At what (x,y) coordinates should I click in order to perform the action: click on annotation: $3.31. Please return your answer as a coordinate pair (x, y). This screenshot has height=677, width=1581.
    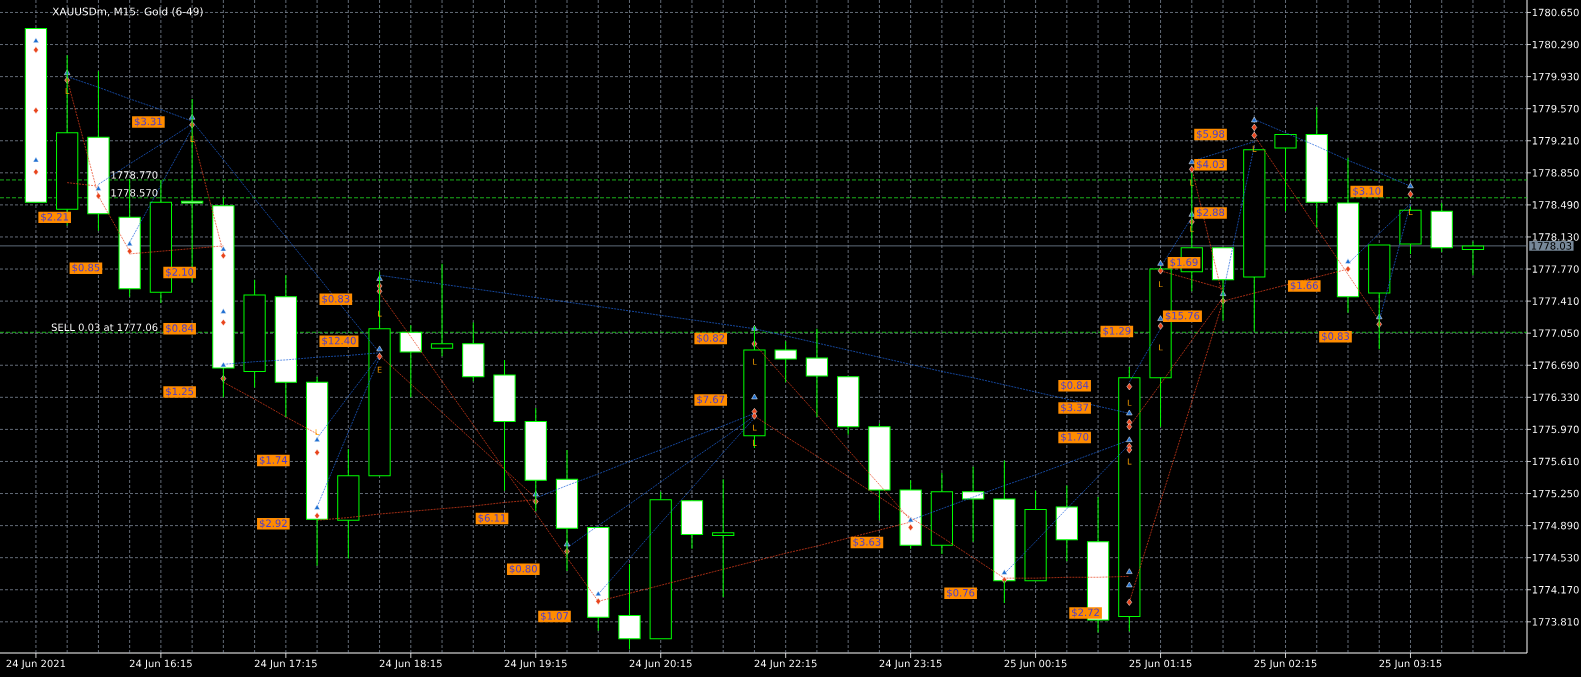
    Looking at the image, I should click on (148, 122).